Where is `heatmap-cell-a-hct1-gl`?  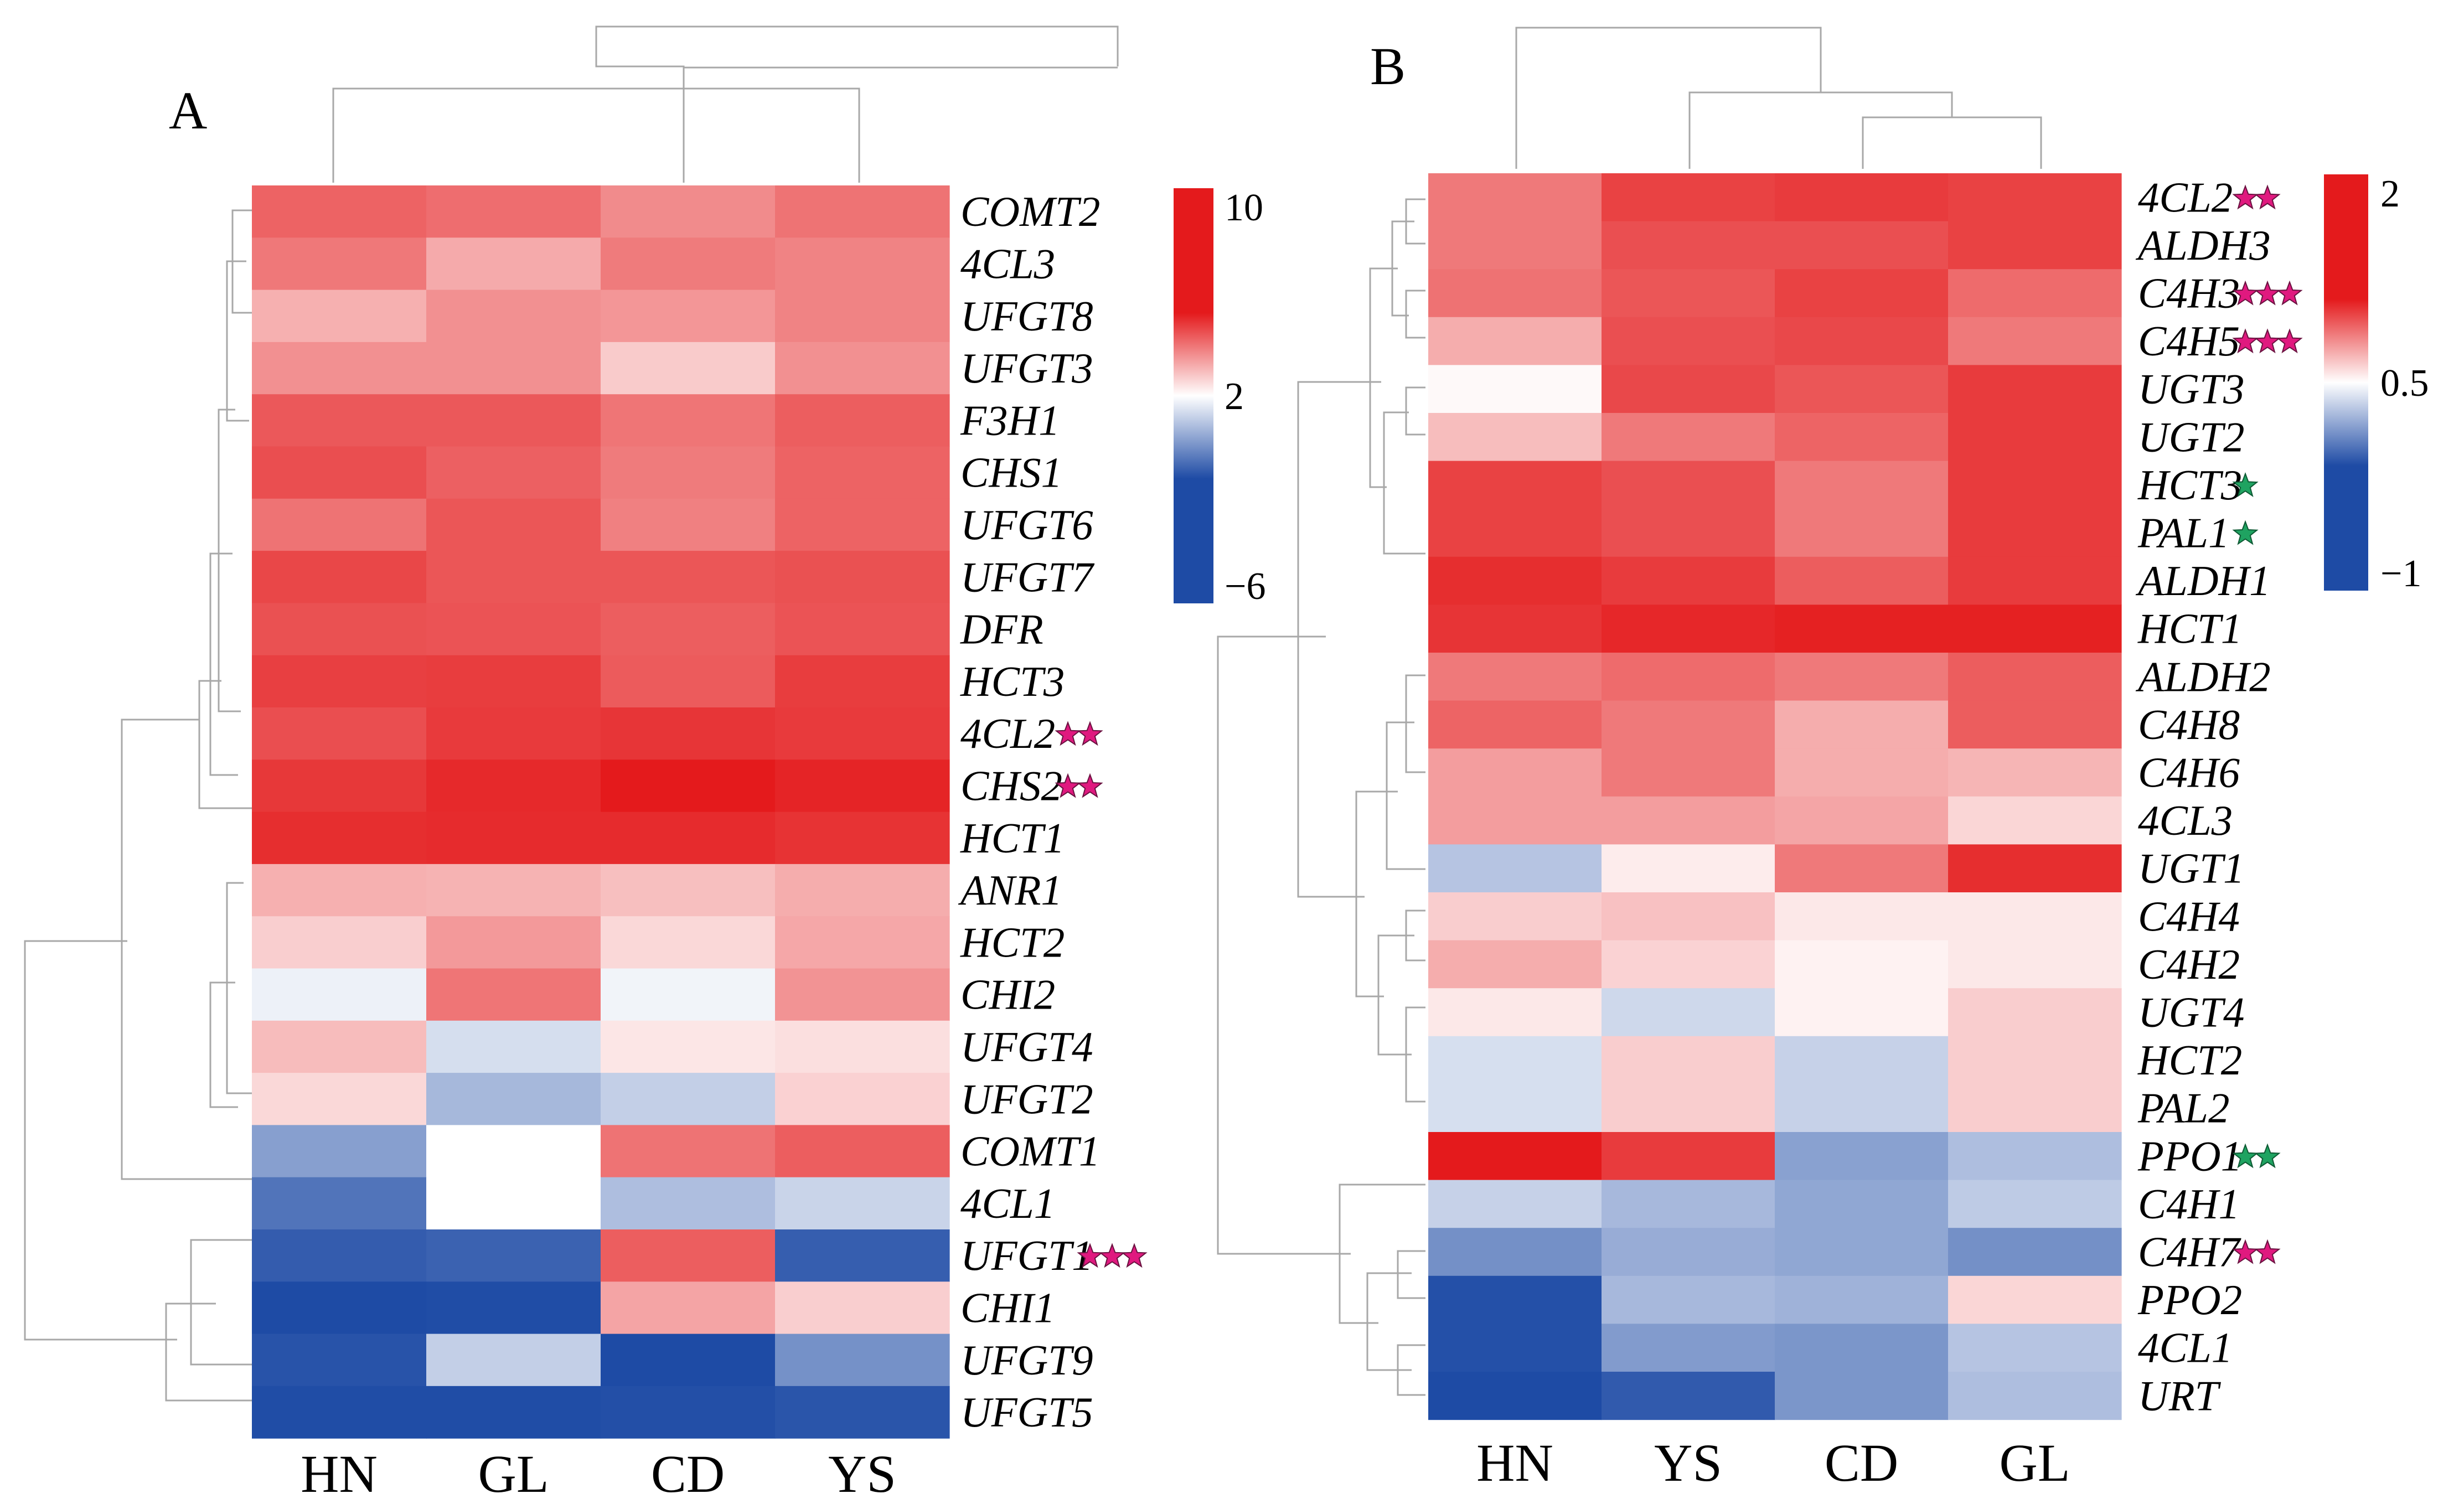 heatmap-cell-a-hct1-gl is located at coordinates (513, 839).